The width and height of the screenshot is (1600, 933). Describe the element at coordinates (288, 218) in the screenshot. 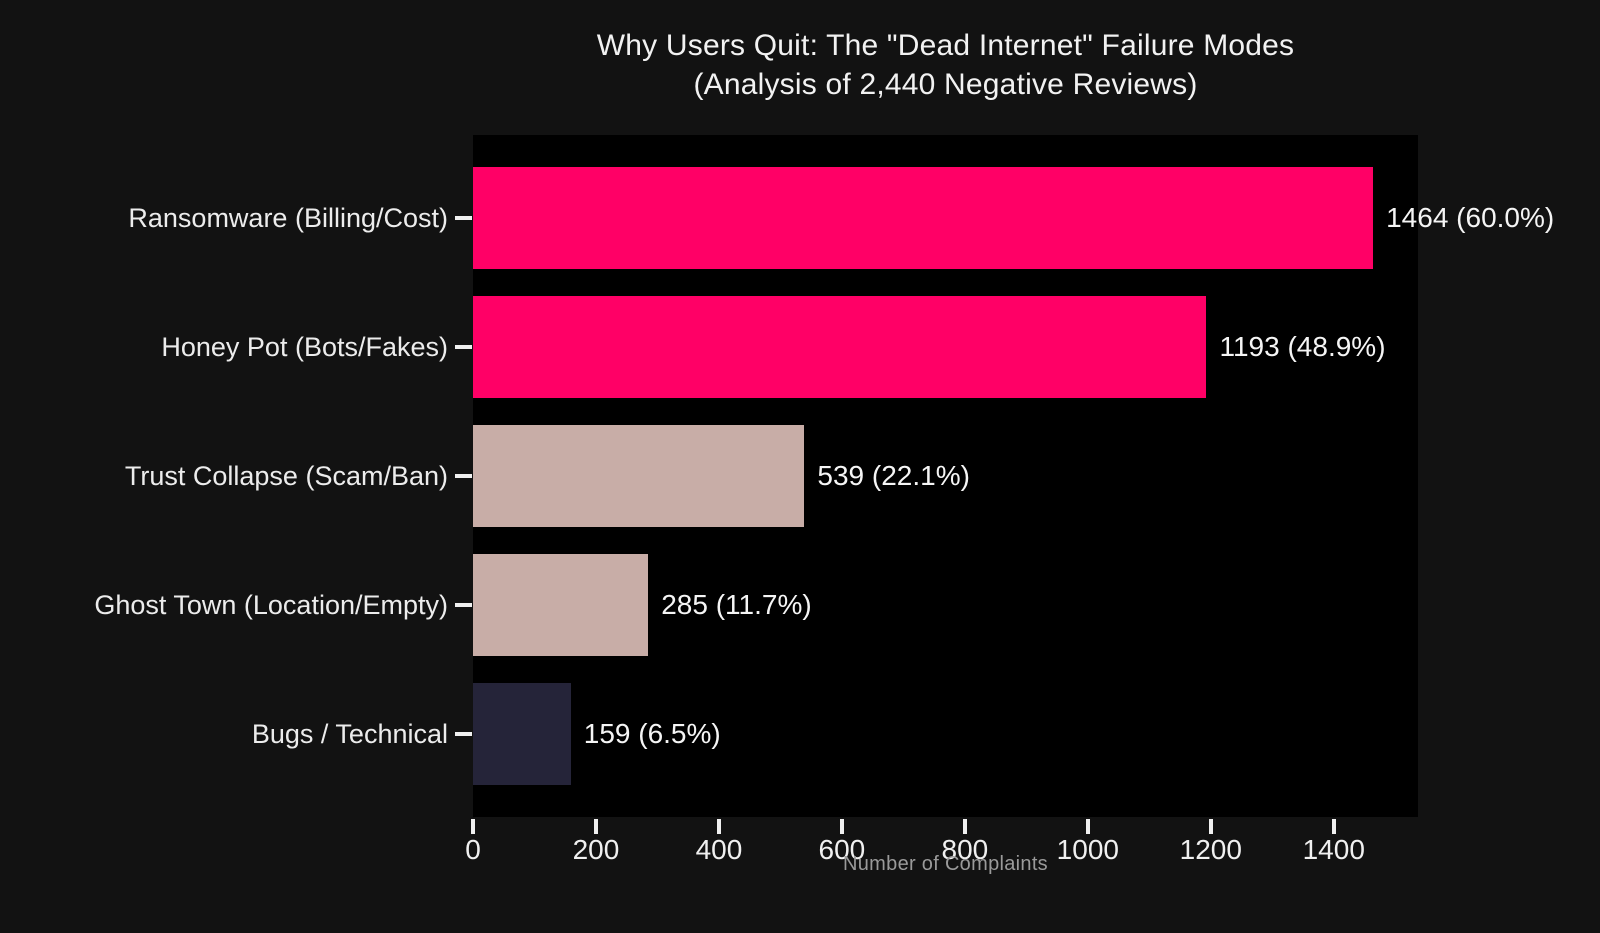

I see `category-label: Ransomware (Billing/Cost)` at that location.